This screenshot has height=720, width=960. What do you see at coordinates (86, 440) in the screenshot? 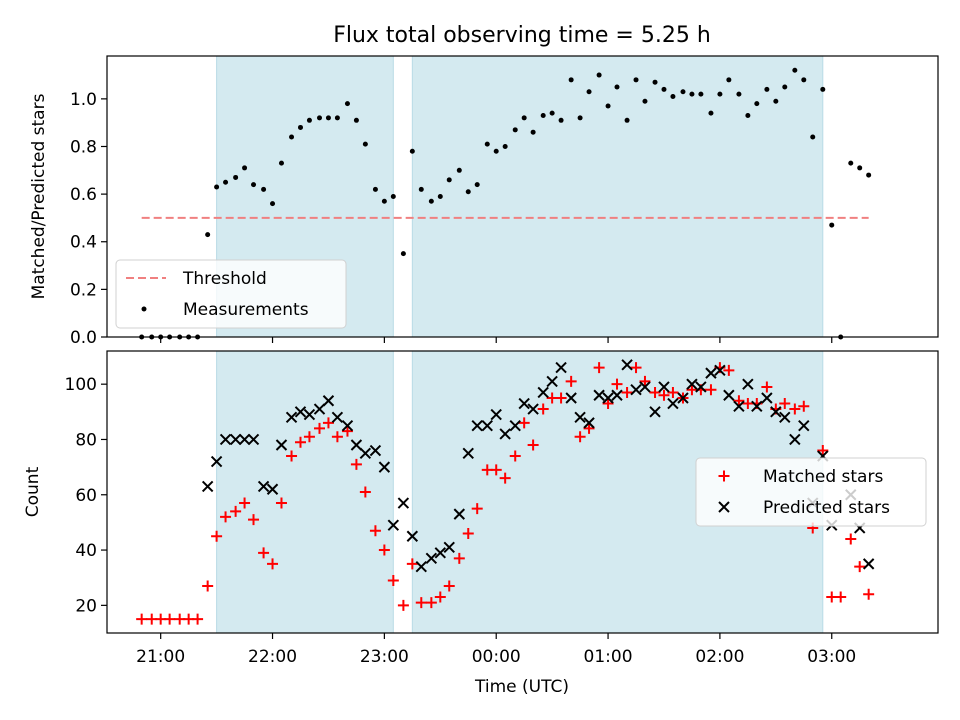
I see `bottom-y-tick-label: 80` at bounding box center [86, 440].